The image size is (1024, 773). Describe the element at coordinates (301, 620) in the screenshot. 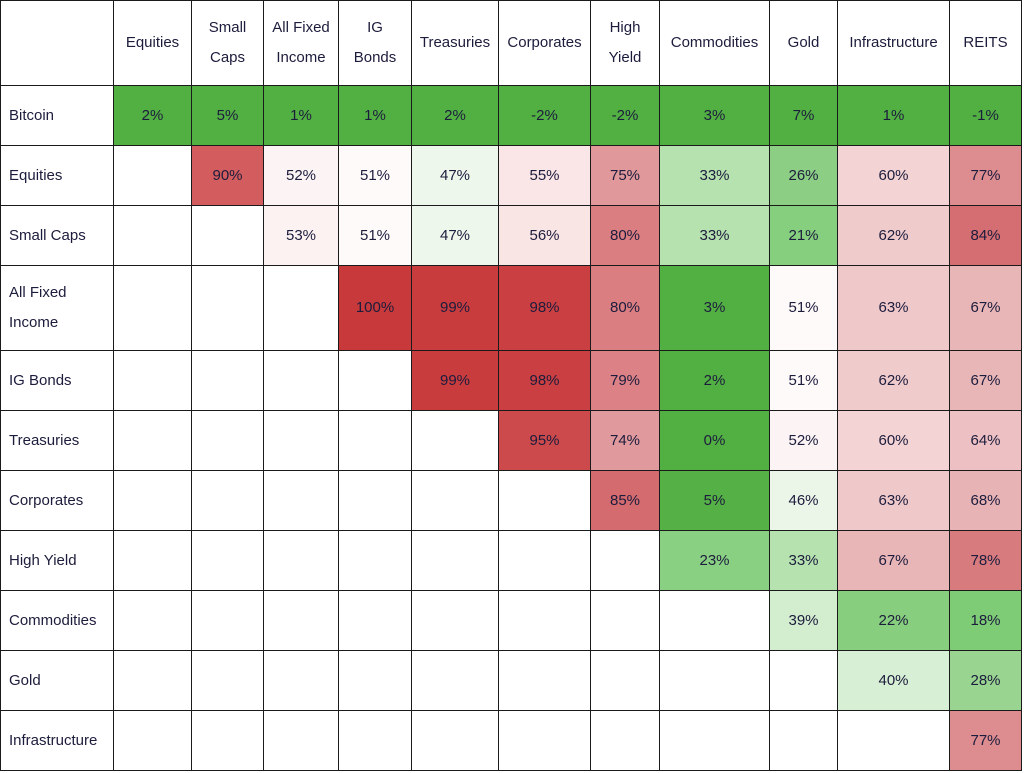

I see `cell-commodities-all-fixed-income` at that location.